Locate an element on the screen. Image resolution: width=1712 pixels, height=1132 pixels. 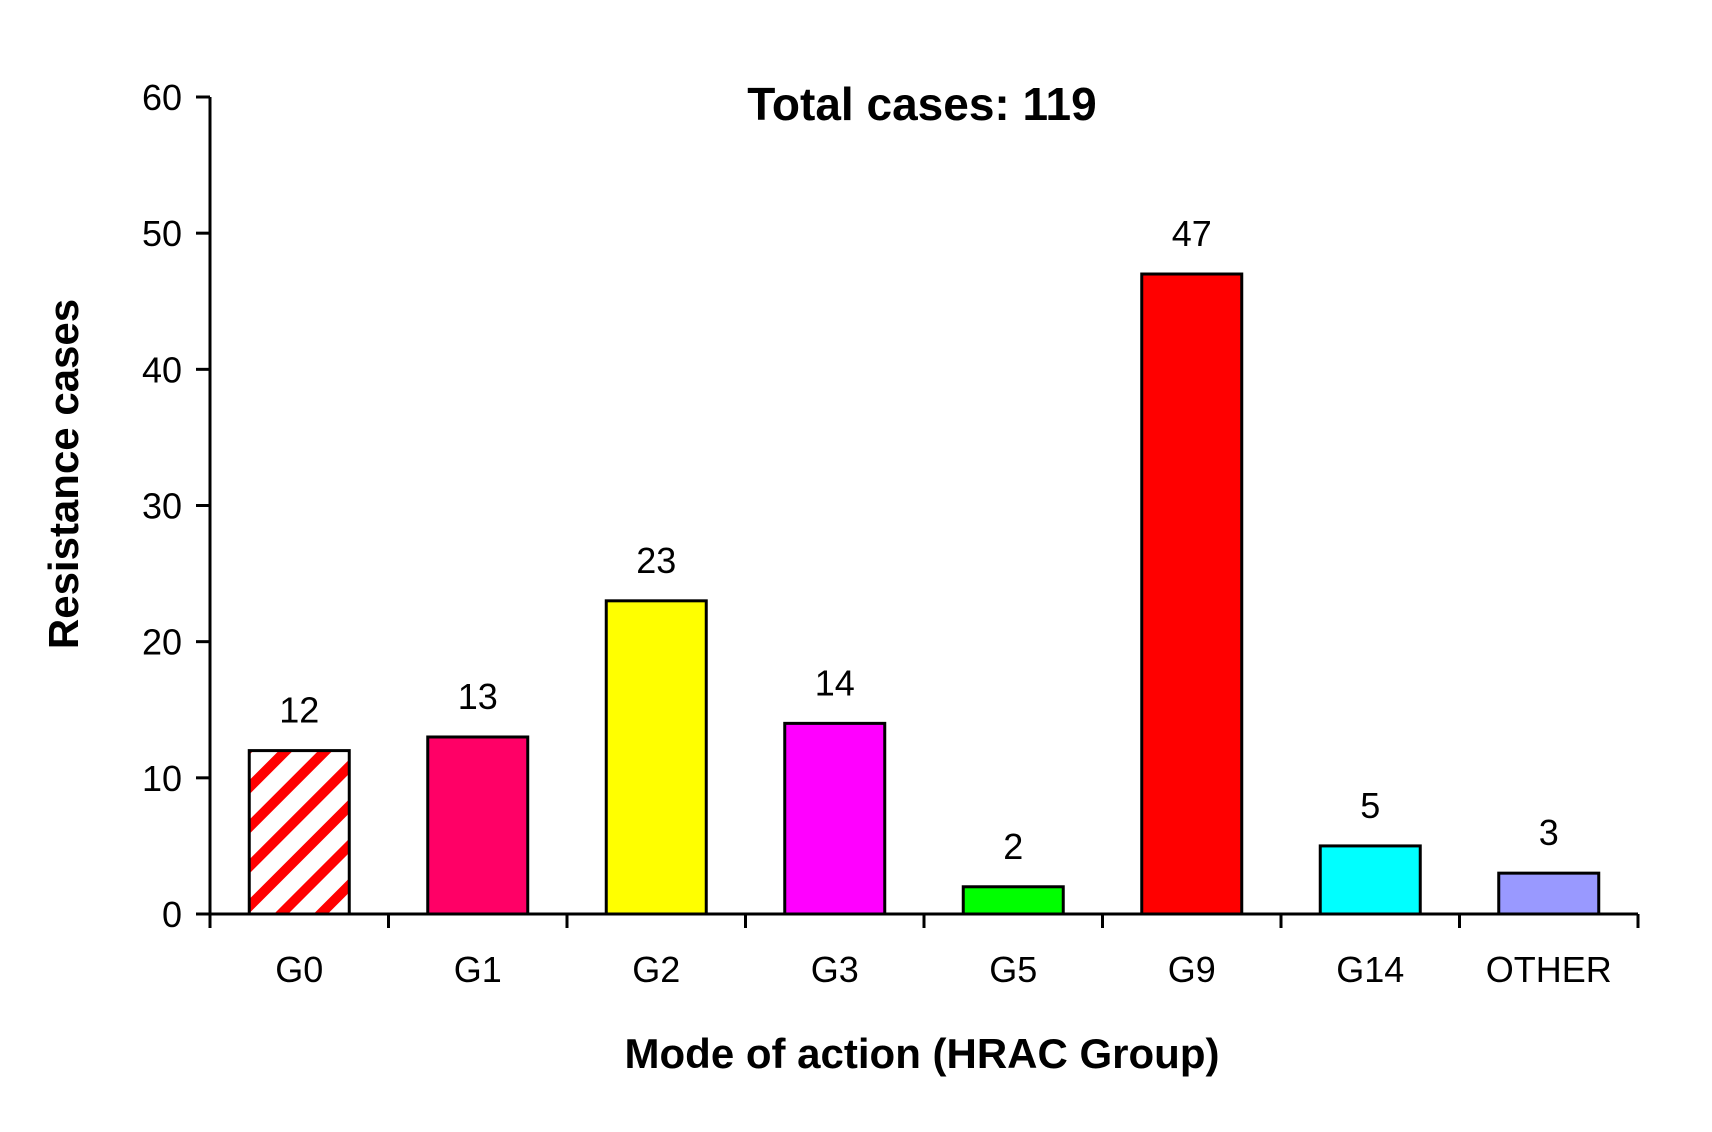
data-label: 3 is located at coordinates (1549, 832).